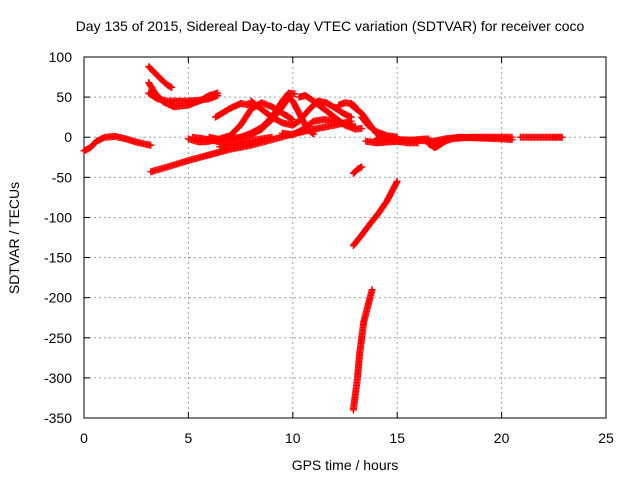  What do you see at coordinates (397, 438) in the screenshot?
I see `x-tick-label: 15` at bounding box center [397, 438].